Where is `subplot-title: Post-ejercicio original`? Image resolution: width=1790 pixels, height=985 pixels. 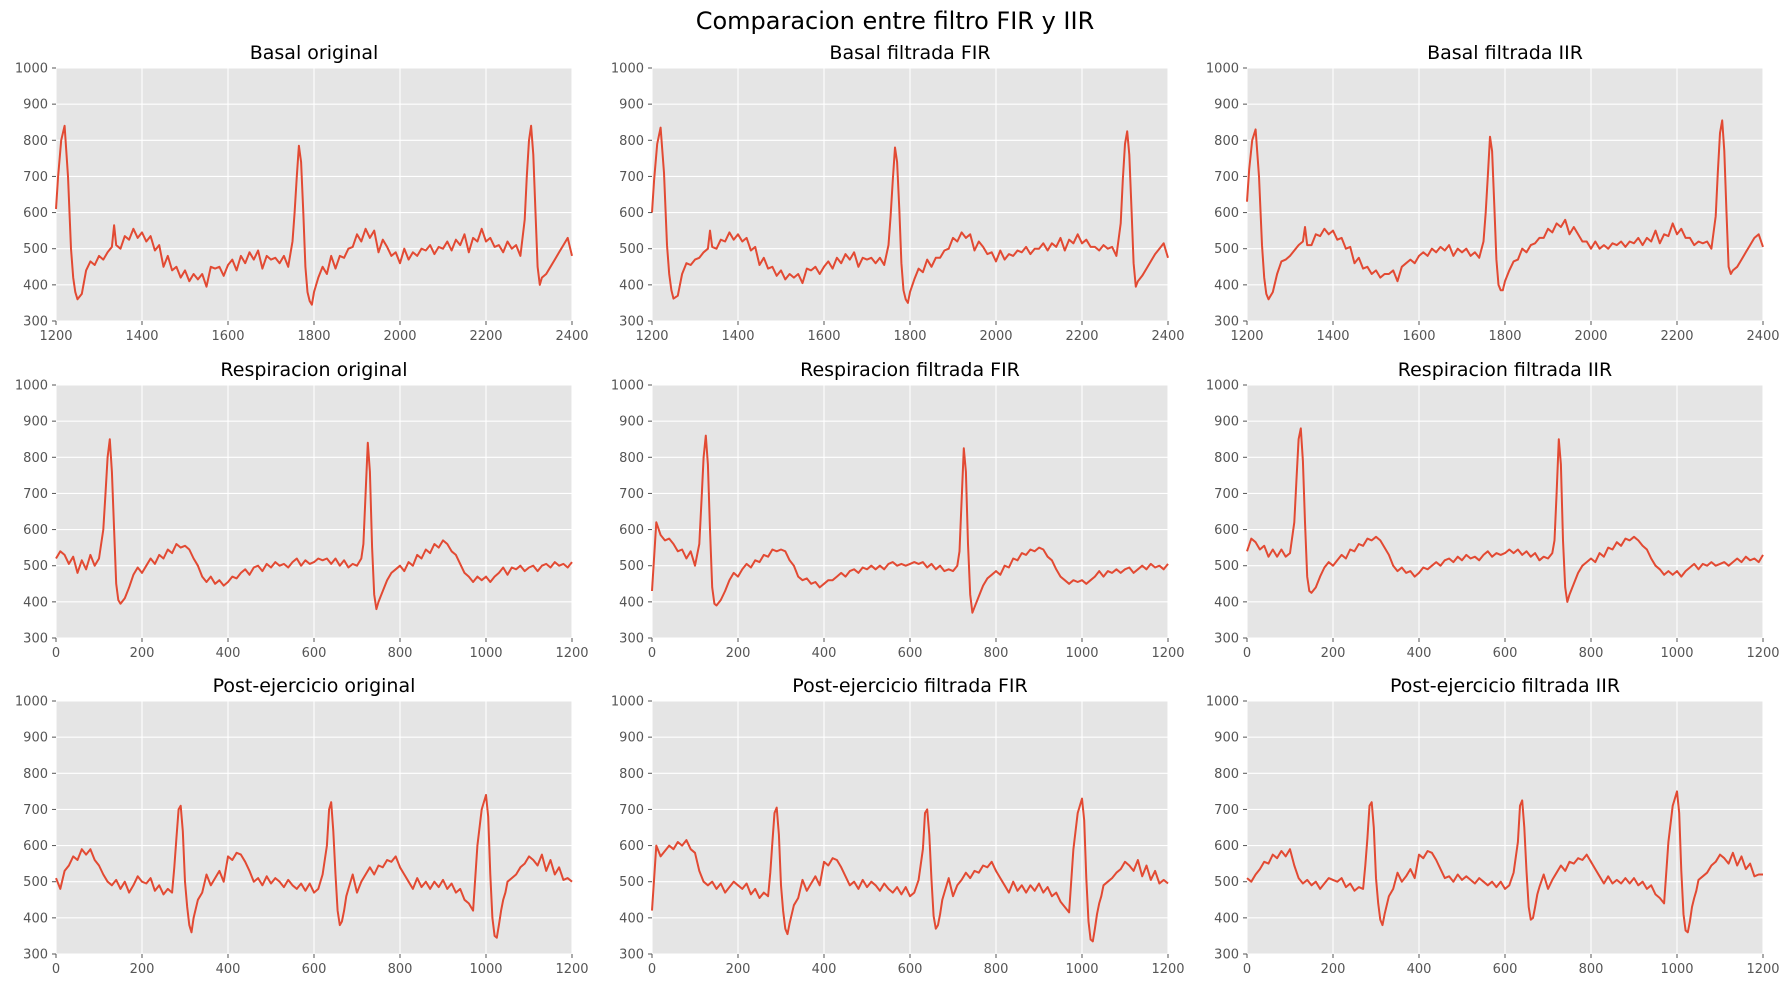 subplot-title: Post-ejercicio original is located at coordinates (314, 686).